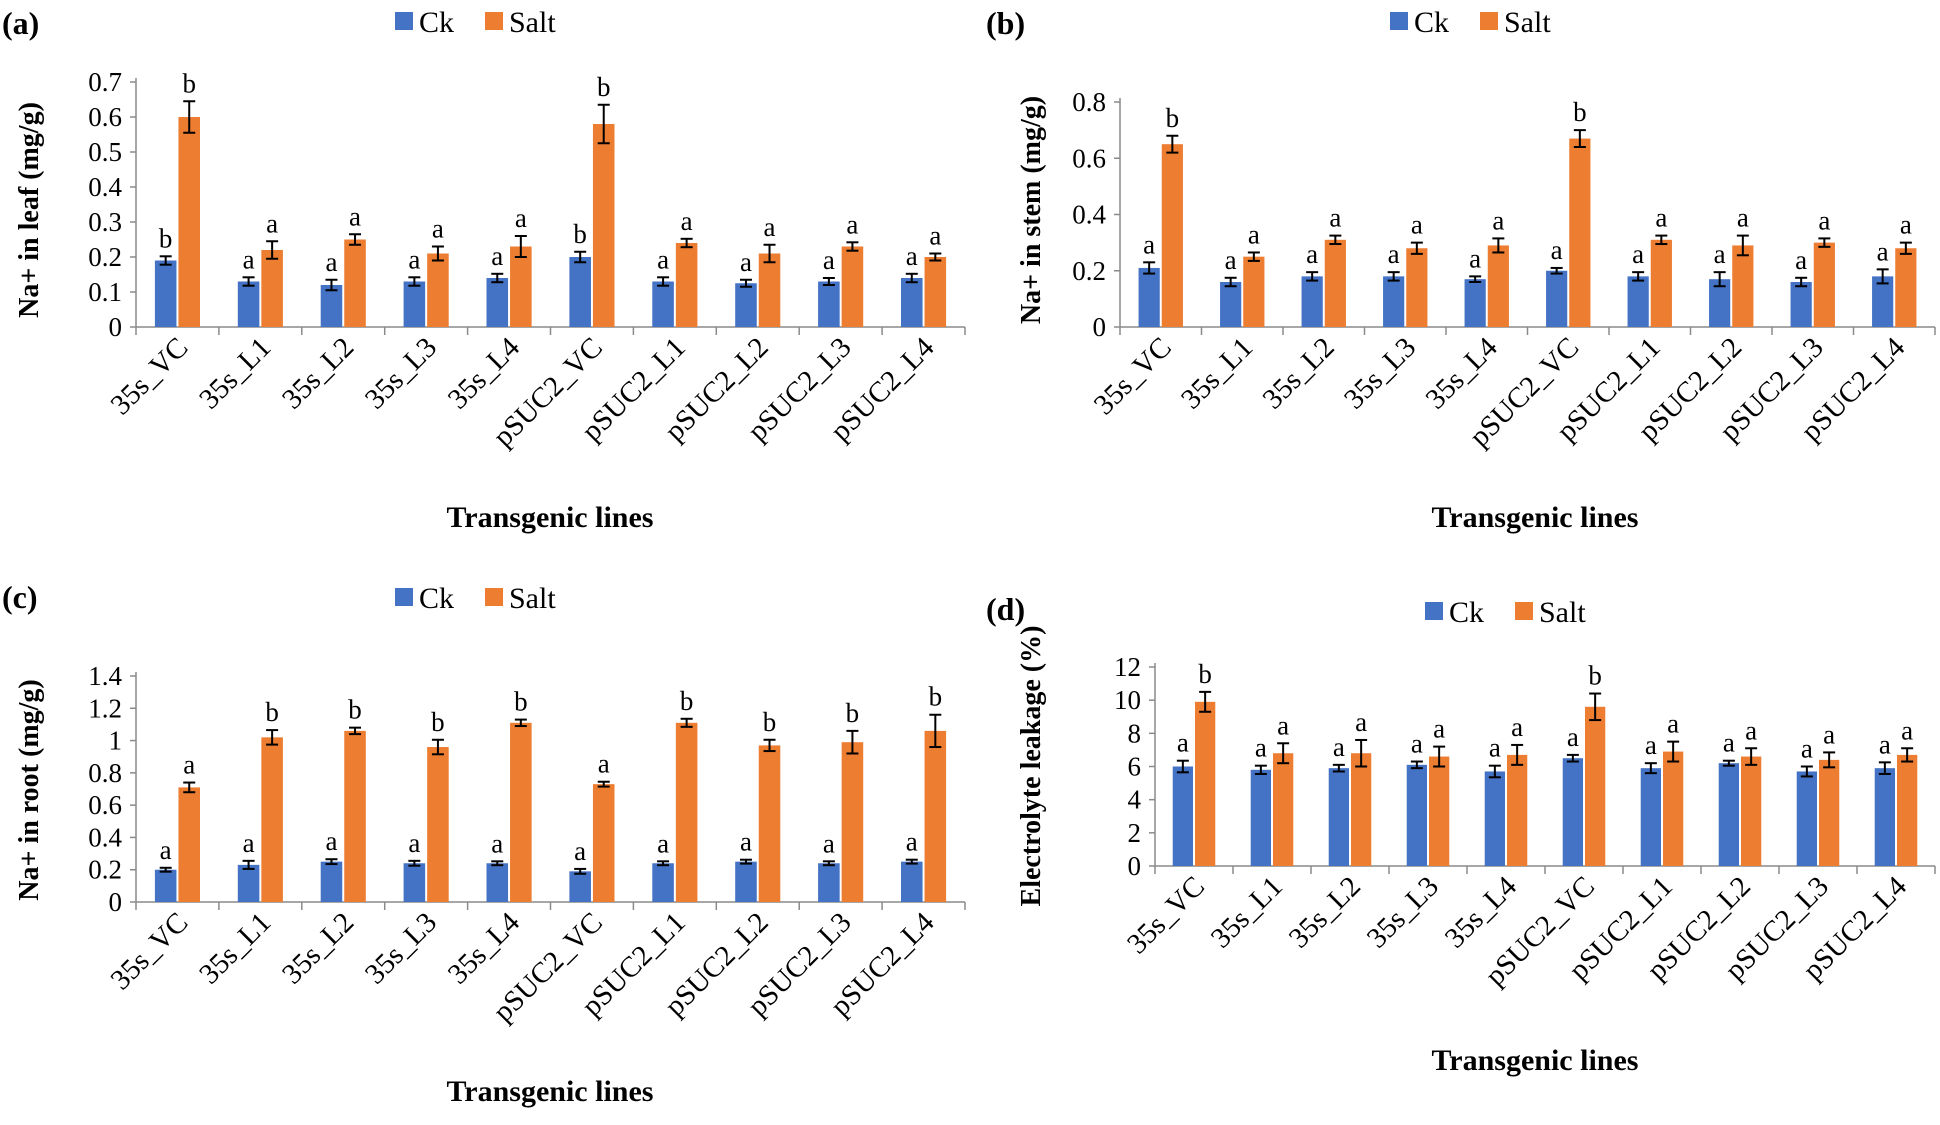 The width and height of the screenshot is (1940, 1125). What do you see at coordinates (105, 676) in the screenshot?
I see `y-tick-label: 1.4` at bounding box center [105, 676].